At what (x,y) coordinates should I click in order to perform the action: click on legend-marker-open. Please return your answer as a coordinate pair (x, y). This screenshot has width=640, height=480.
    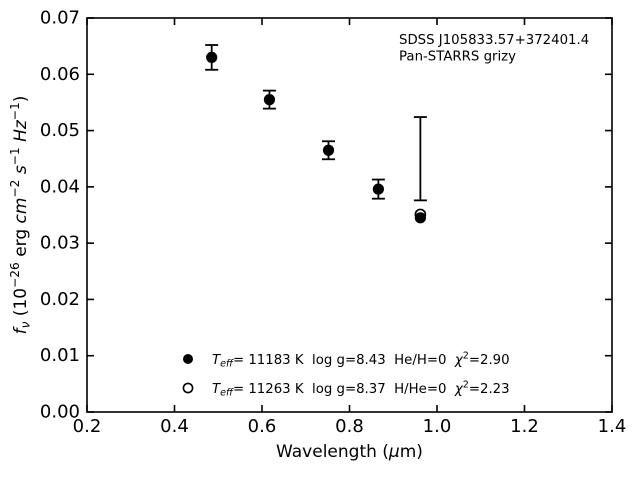
    Looking at the image, I should click on (188, 388).